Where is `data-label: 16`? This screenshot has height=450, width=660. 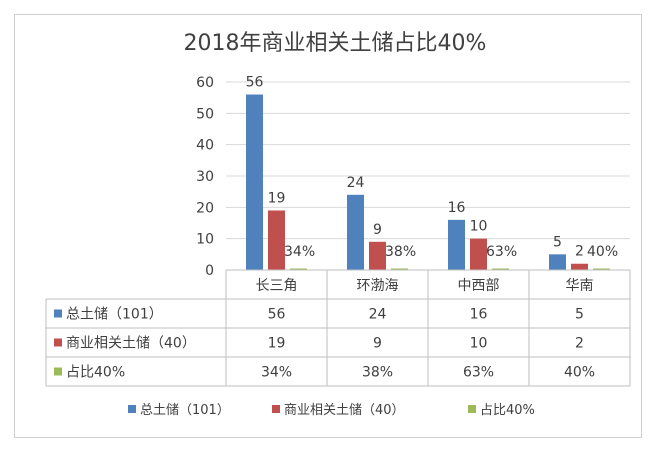 data-label: 16 is located at coordinates (457, 208).